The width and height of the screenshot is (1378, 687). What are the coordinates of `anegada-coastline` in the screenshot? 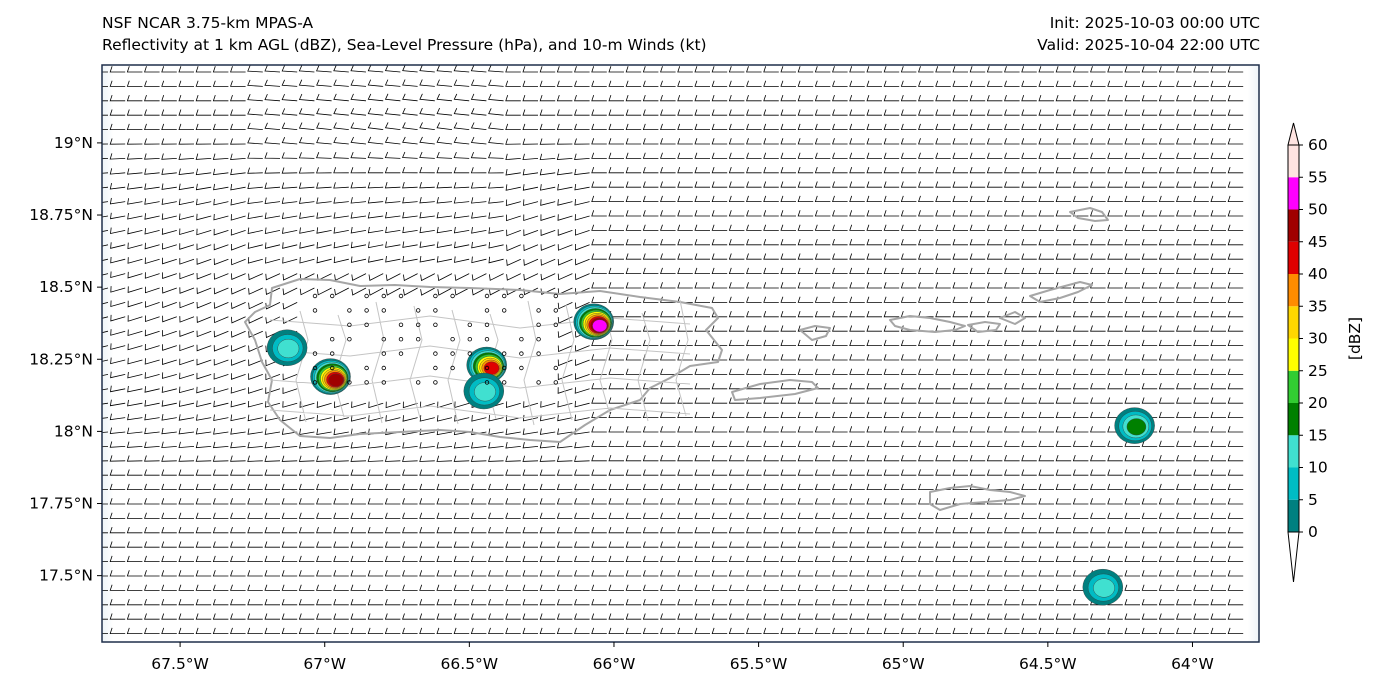 It's located at (1089, 214).